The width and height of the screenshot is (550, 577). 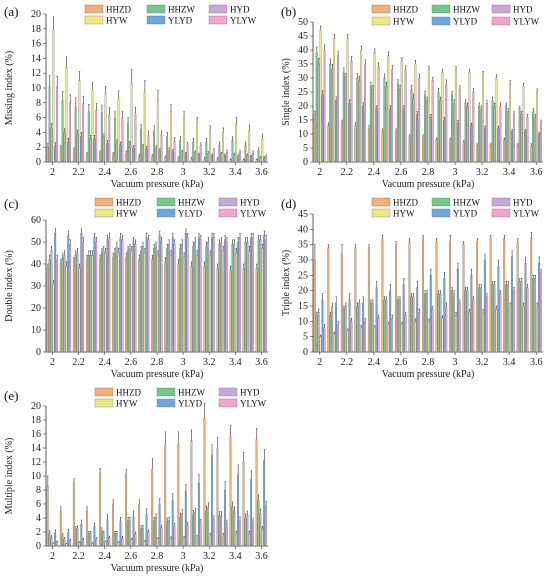 I want to click on panel-label: (b), so click(x=288, y=11).